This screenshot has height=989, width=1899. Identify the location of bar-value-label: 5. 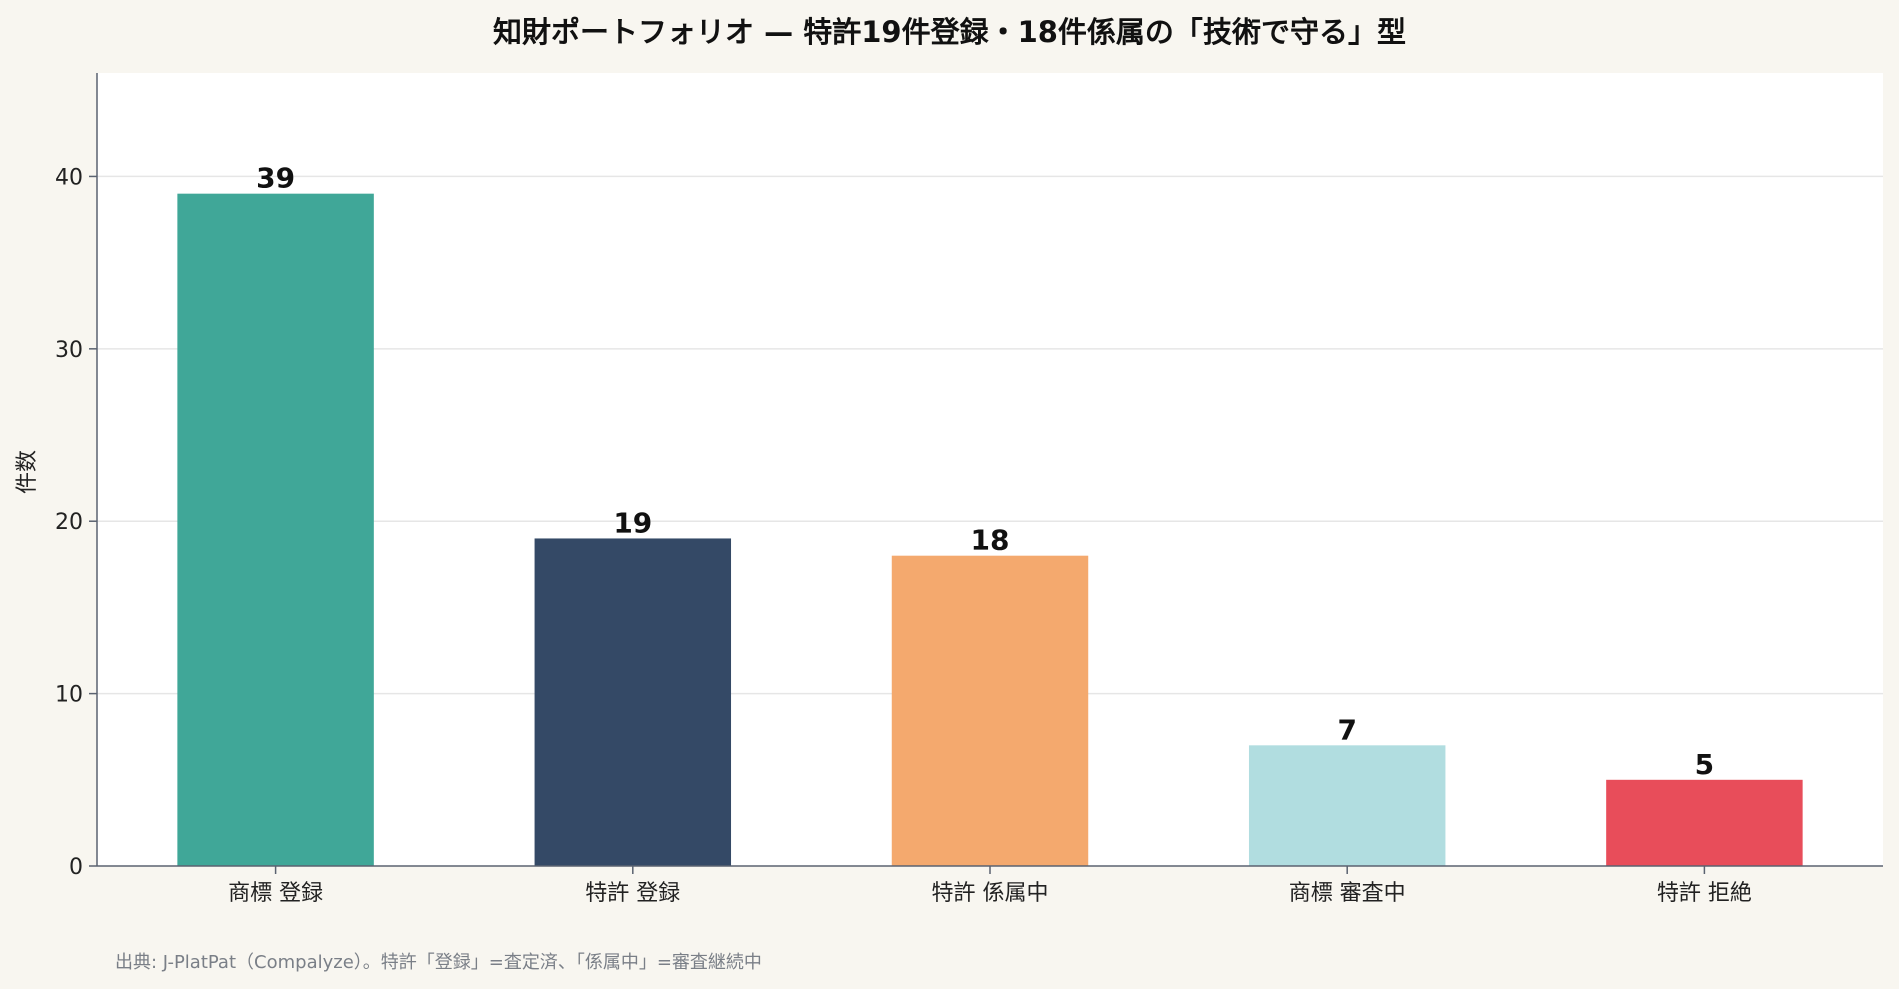
(1704, 764).